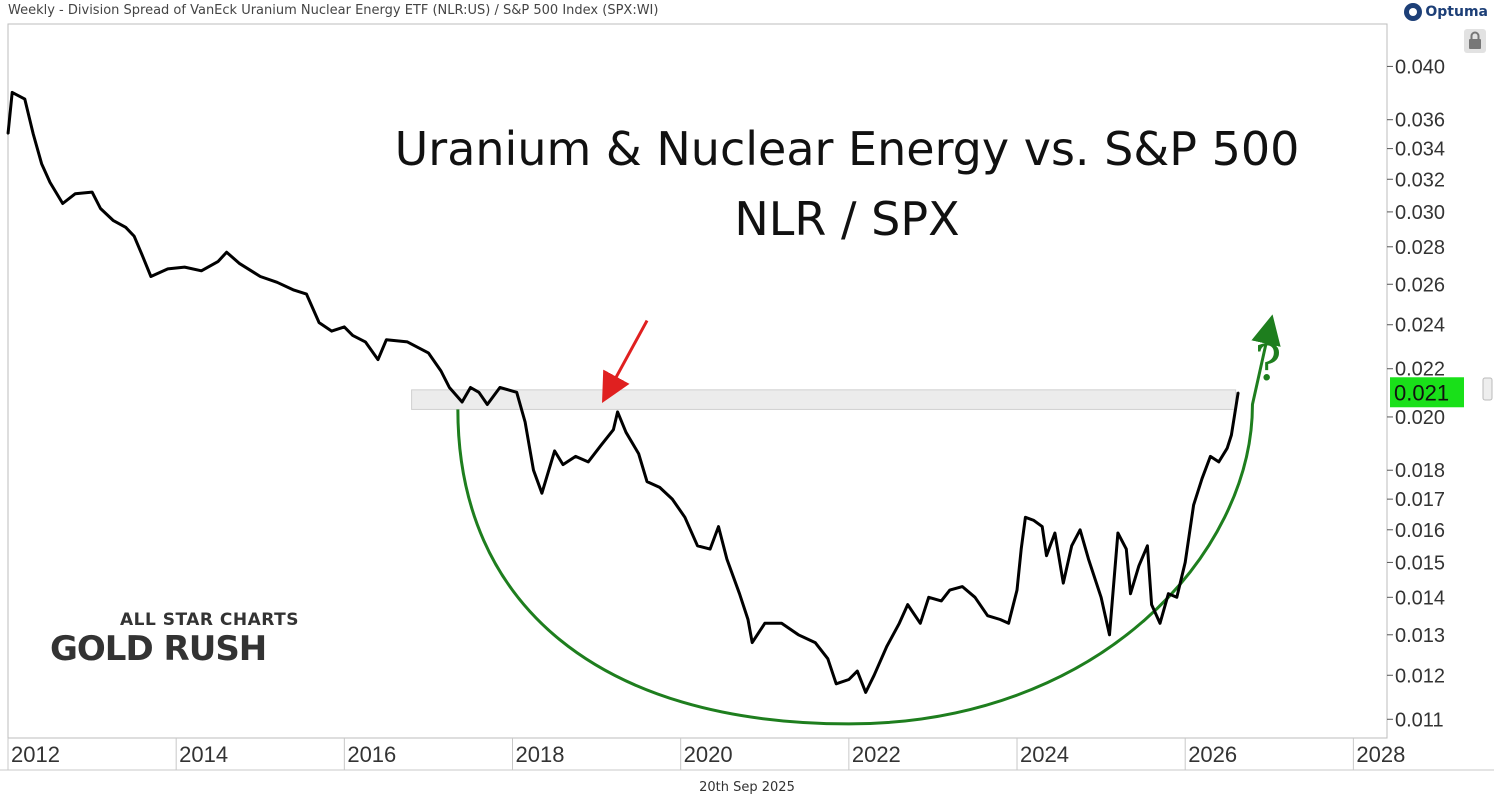  I want to click on last-value-label: 0.021, so click(1421, 392).